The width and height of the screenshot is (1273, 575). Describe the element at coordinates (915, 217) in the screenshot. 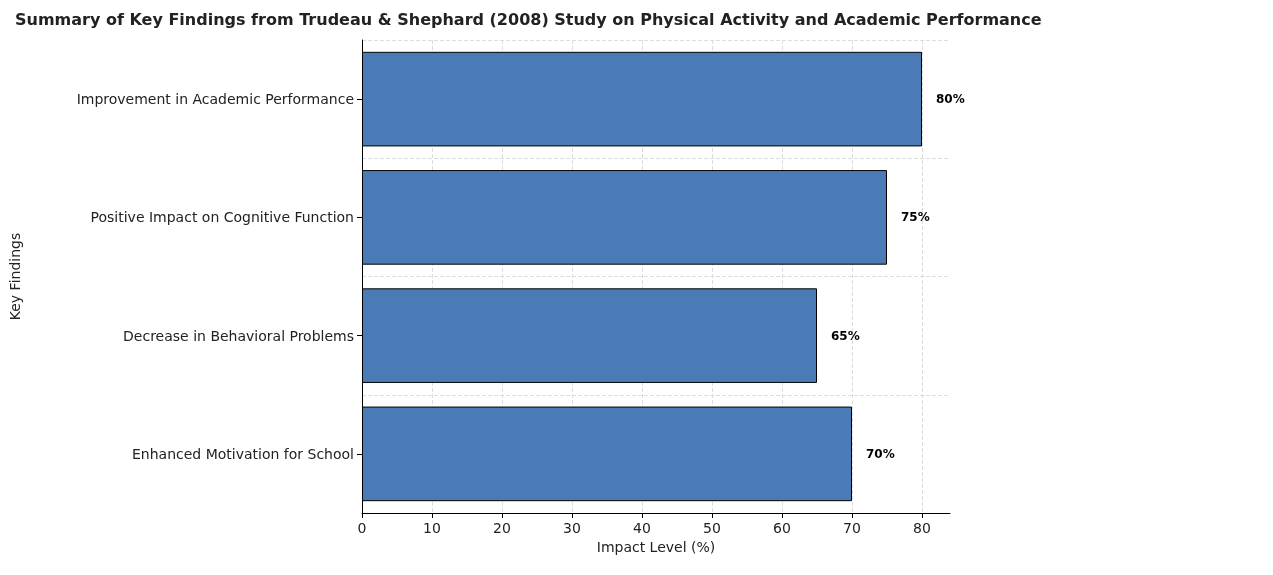

I see `data-label: 75%` at that location.